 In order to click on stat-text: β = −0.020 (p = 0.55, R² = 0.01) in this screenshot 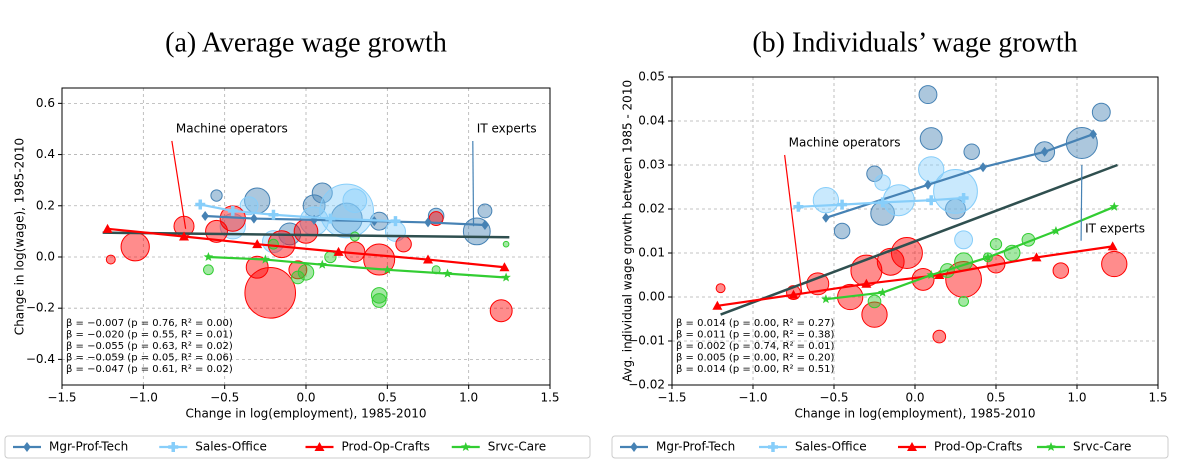, I will do `click(149, 335)`.